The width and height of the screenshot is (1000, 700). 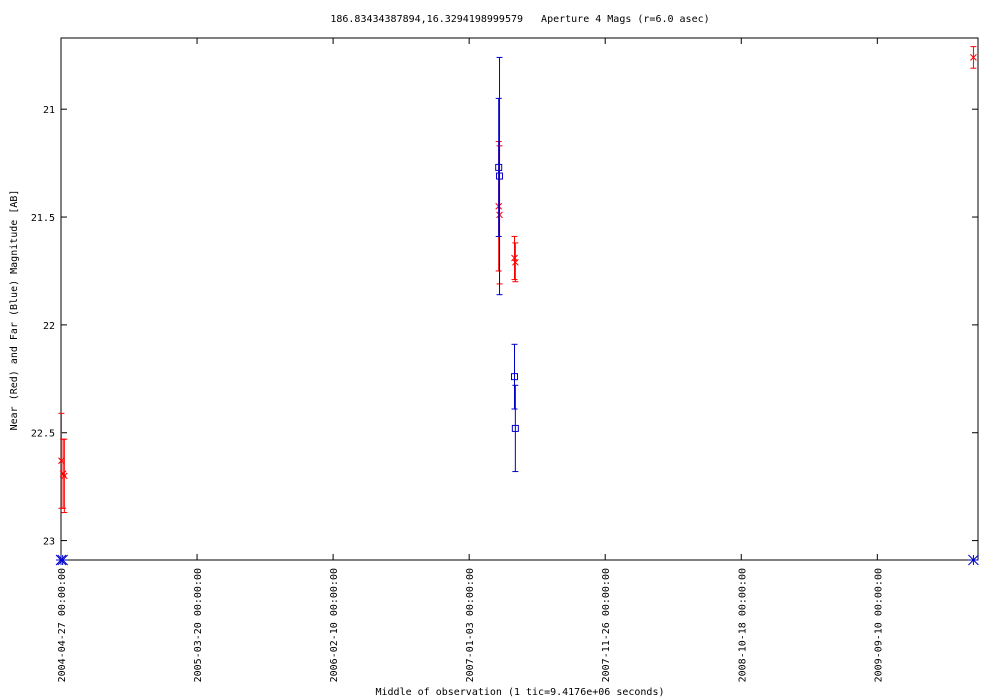 I want to click on x-tick-label: 2006-02-10 00:00:00, so click(x=334, y=625).